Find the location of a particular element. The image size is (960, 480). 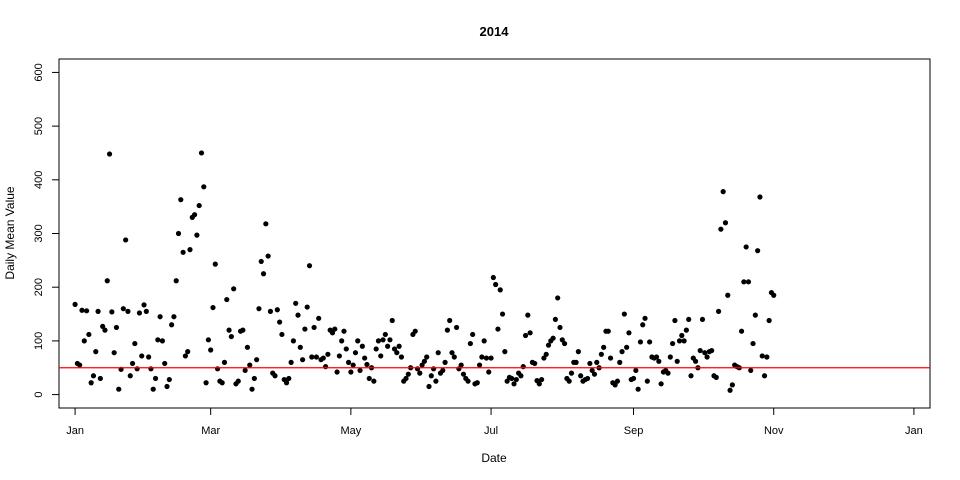

y-tick-label: 600 is located at coordinates (39, 72).